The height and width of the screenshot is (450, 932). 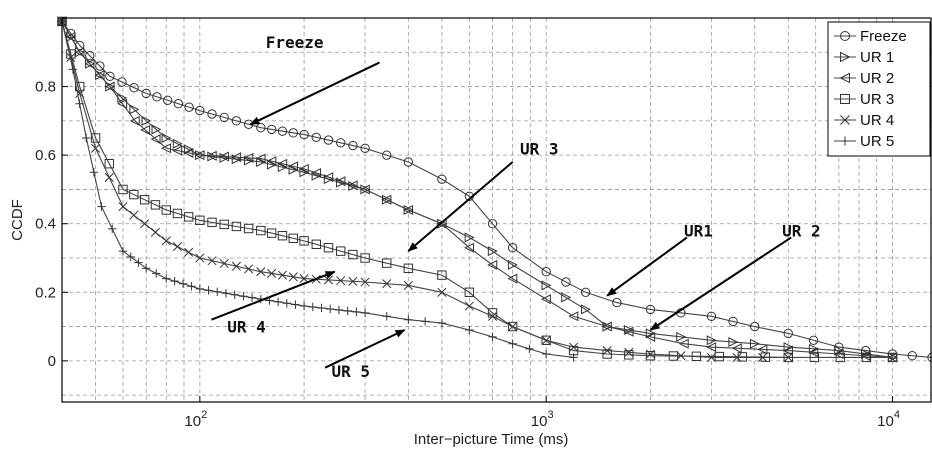 What do you see at coordinates (314, 79) in the screenshot?
I see `annotation-freeze: Freeze` at bounding box center [314, 79].